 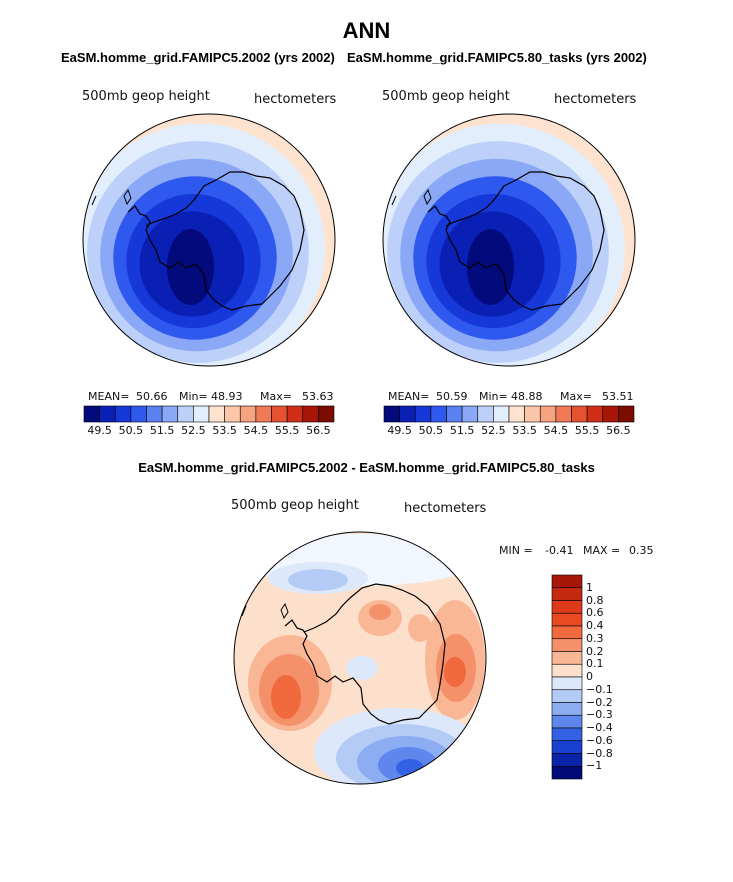 I want to click on colorbar-3-tick-label: −0.2, so click(x=599, y=702).